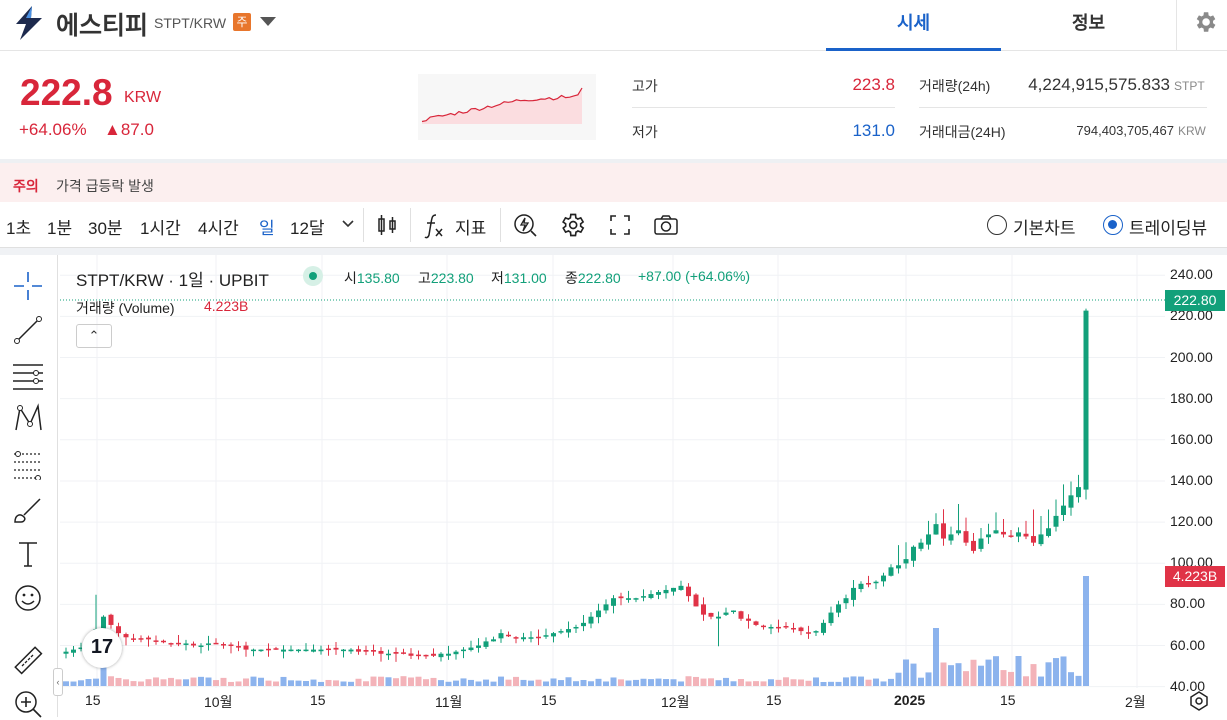 Image resolution: width=1227 pixels, height=720 pixels. I want to click on y-axis-label: 200.00, so click(1191, 356).